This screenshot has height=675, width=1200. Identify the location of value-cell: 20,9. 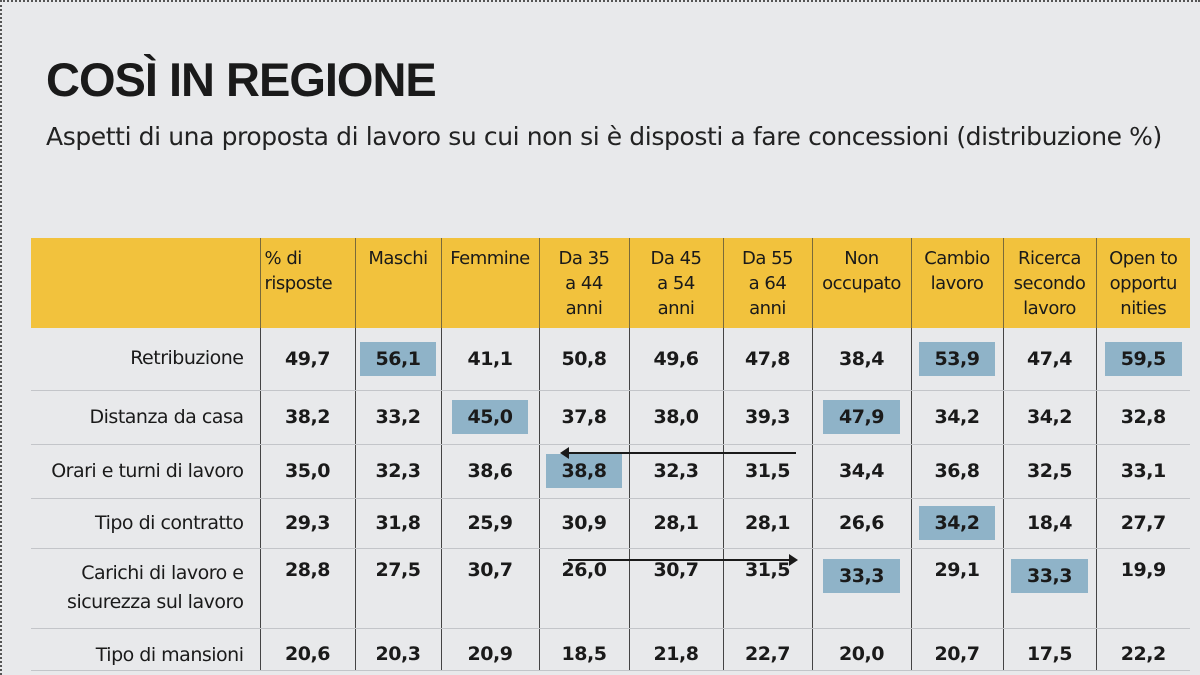
(489, 649).